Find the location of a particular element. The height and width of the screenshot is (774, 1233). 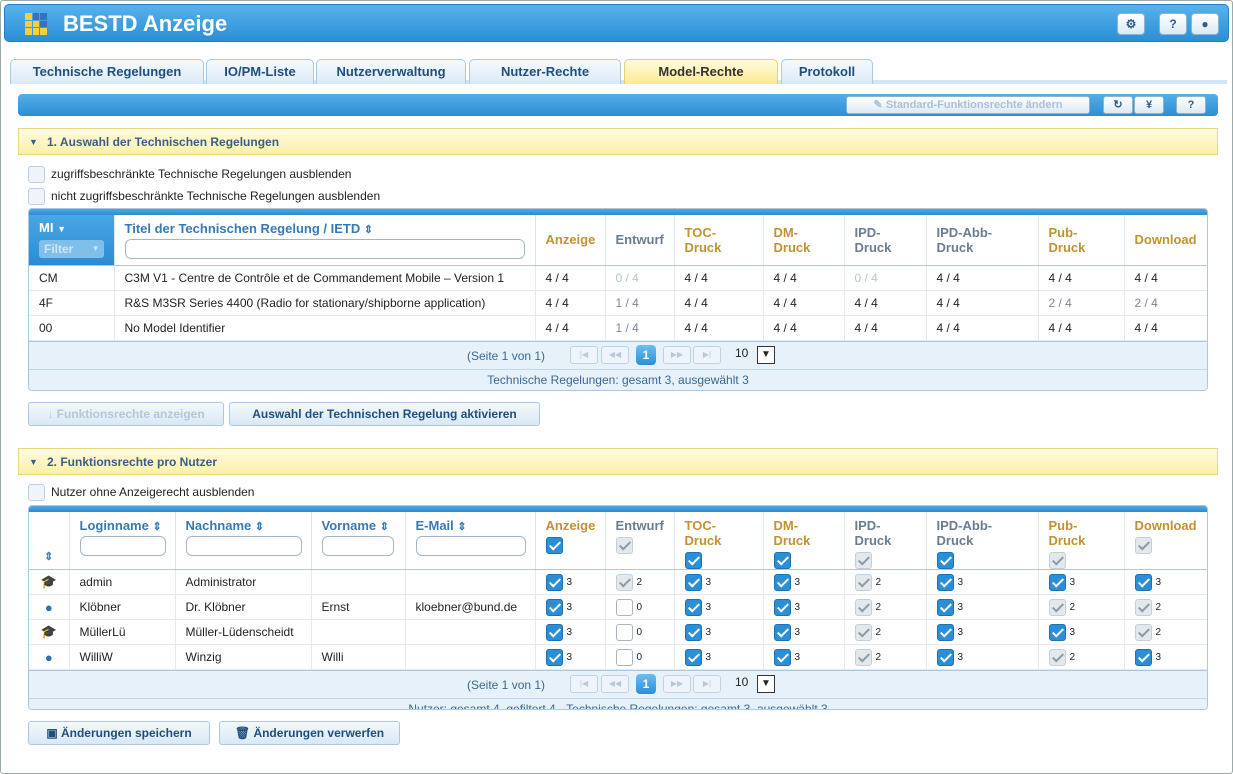

help-button: ? is located at coordinates (1173, 24).